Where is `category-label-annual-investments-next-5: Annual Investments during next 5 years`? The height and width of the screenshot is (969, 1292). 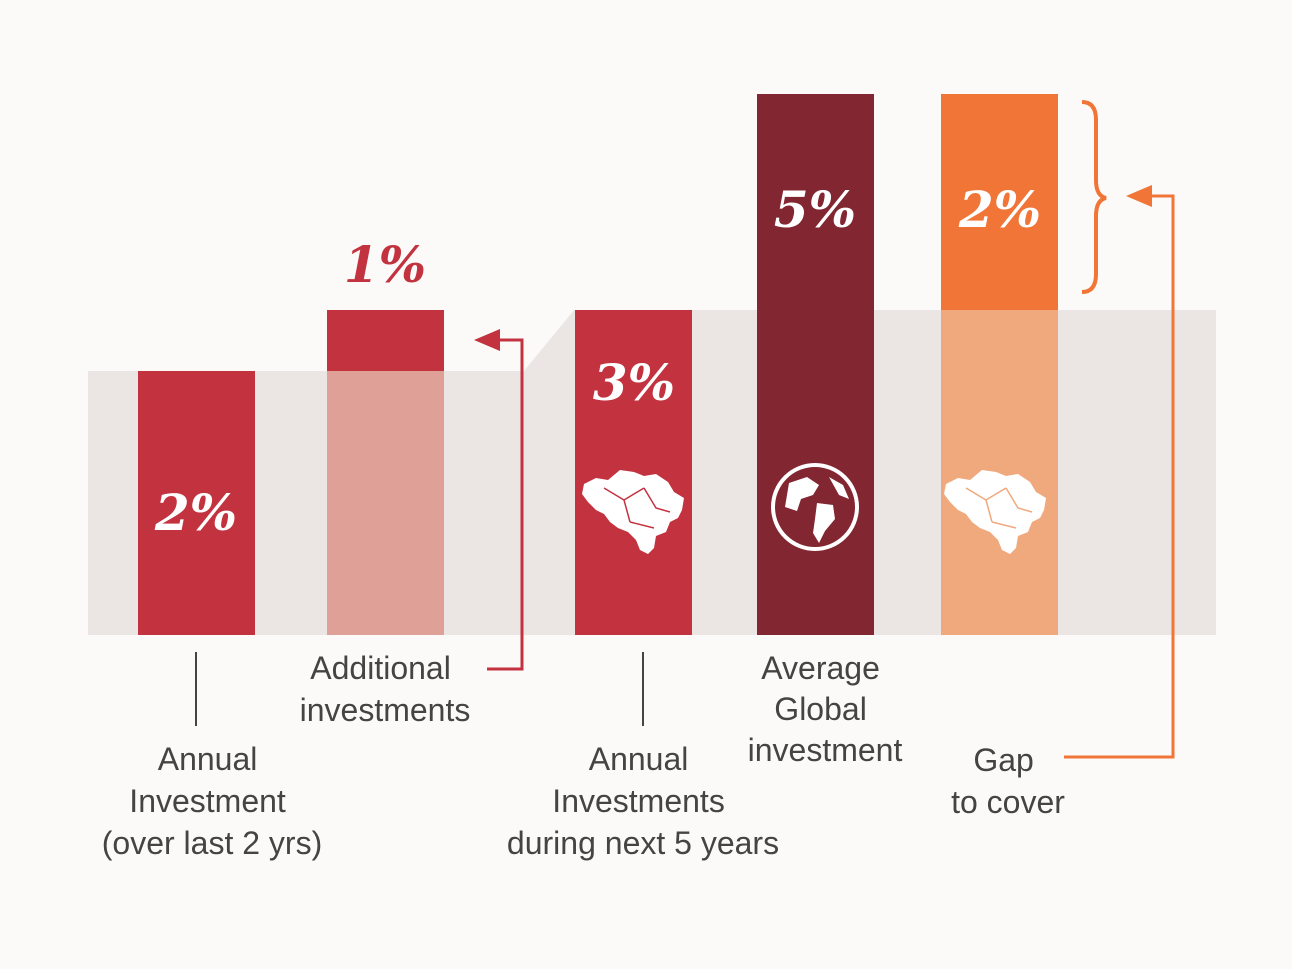
category-label-annual-investments-next-5: Annual Investments during next 5 years is located at coordinates (643, 801).